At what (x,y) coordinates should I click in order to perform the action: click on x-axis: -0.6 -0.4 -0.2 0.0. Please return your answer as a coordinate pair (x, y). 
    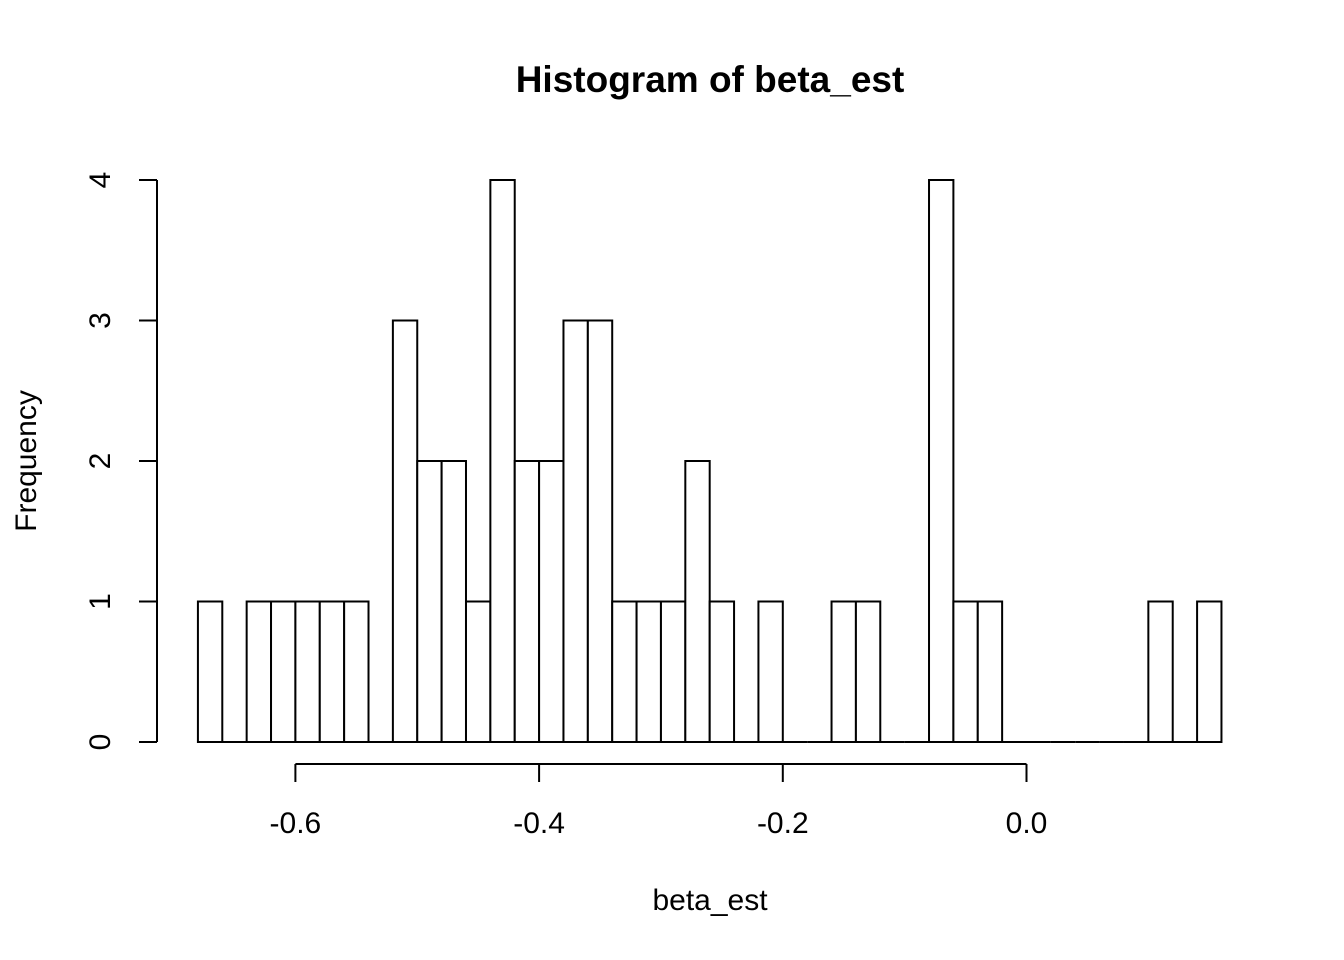
    Looking at the image, I should click on (659, 801).